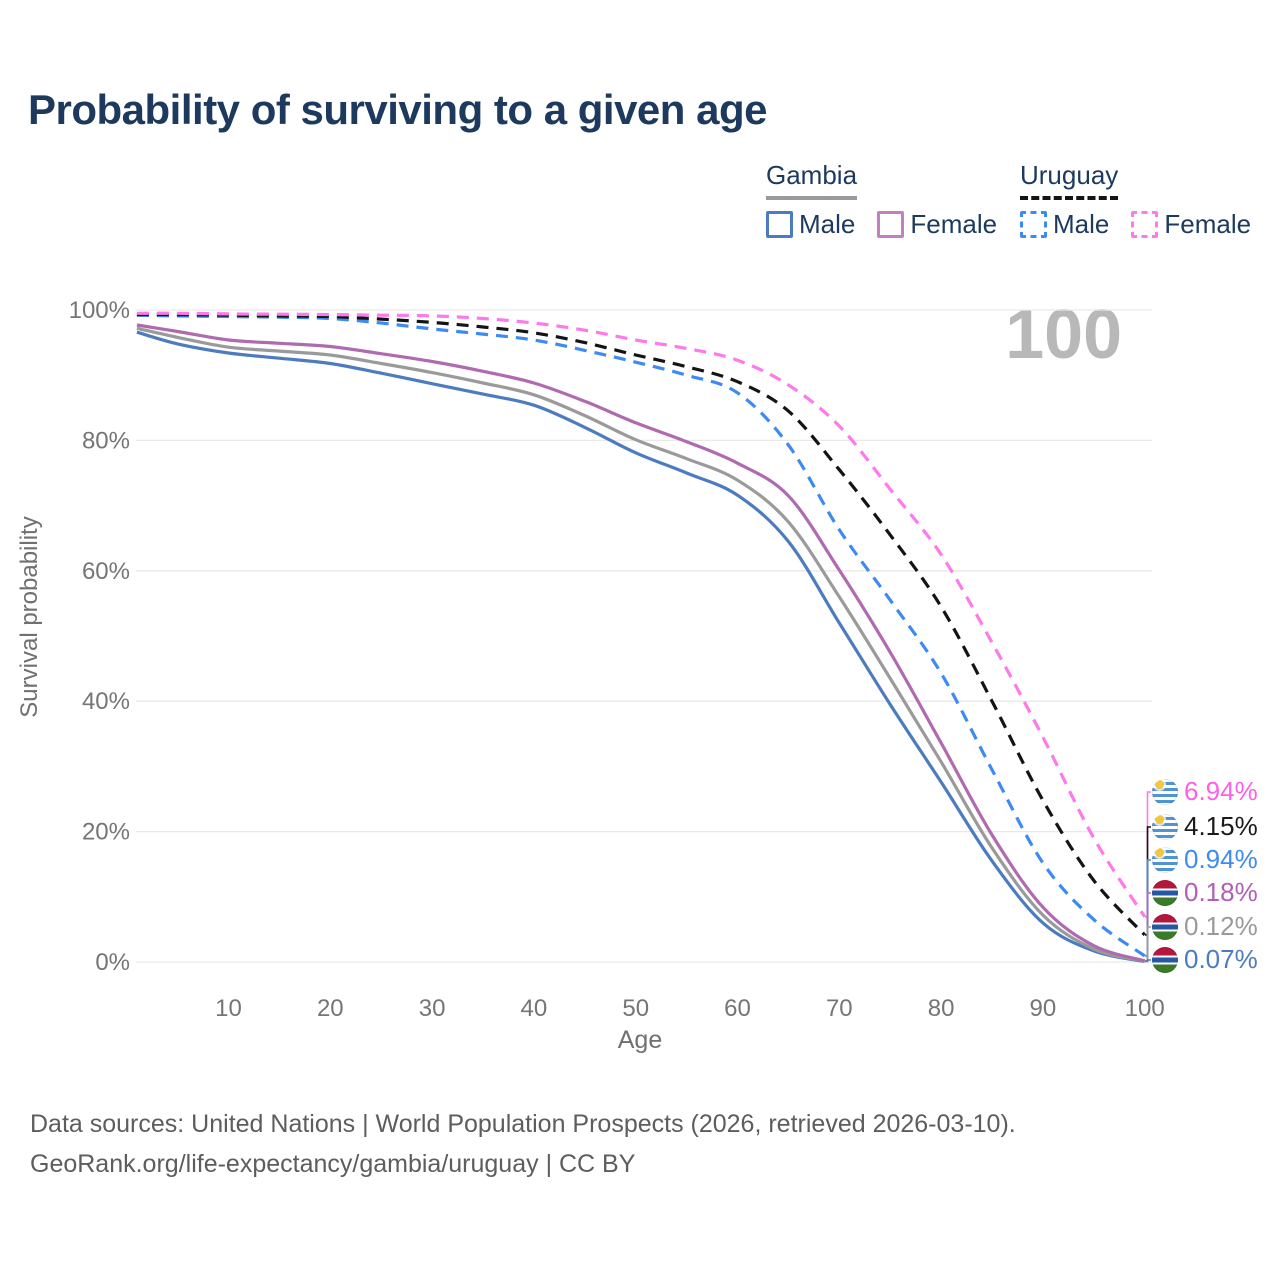  Describe the element at coordinates (228, 1008) in the screenshot. I see `x-tick-label: 10` at that location.